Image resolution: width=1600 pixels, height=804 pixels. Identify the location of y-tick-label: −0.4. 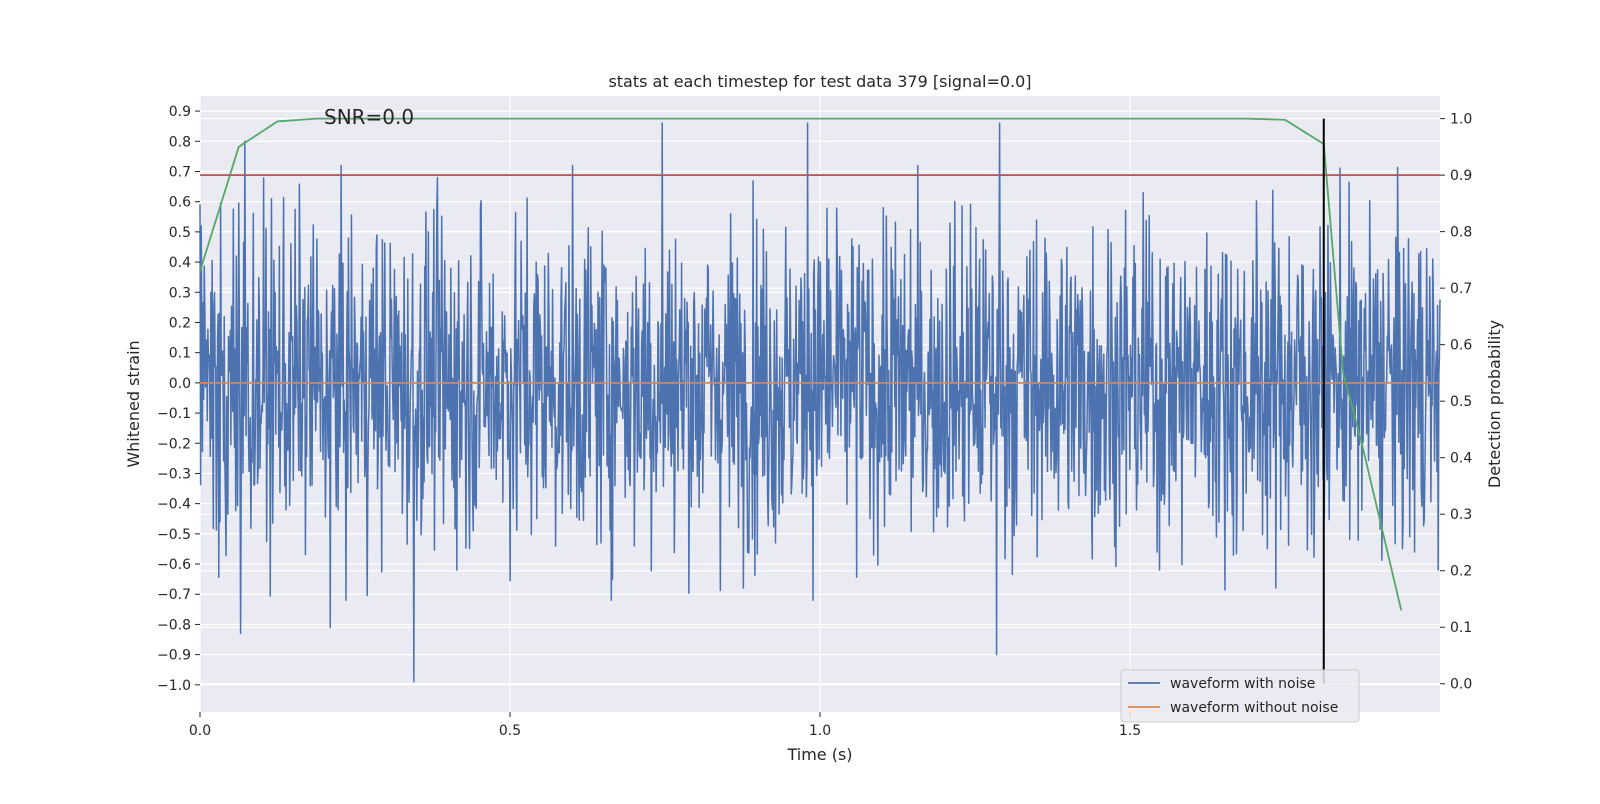
(174, 505).